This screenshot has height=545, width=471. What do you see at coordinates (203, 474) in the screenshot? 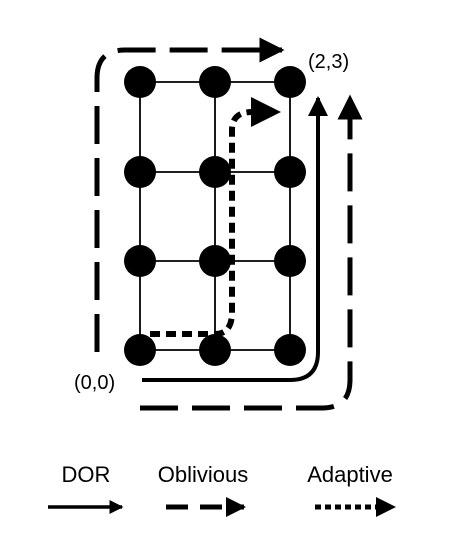
I see `legend-label-oblivious: Oblivious` at bounding box center [203, 474].